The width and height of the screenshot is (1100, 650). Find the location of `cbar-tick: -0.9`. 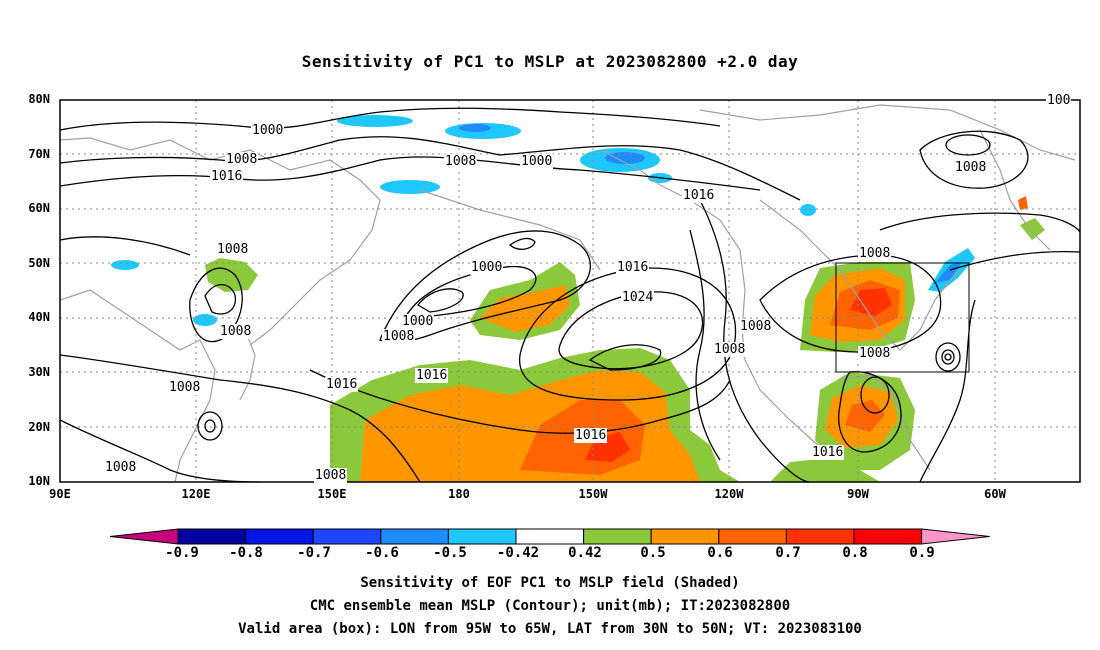

cbar-tick: -0.9 is located at coordinates (182, 553).